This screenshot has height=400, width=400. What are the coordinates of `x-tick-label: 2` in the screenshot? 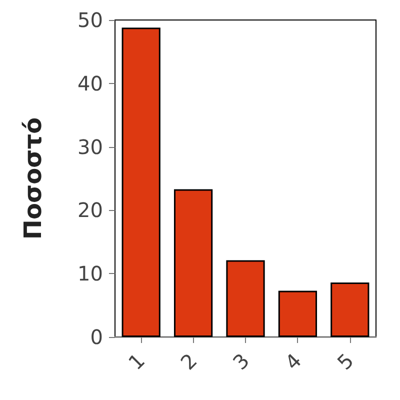 It's located at (189, 361).